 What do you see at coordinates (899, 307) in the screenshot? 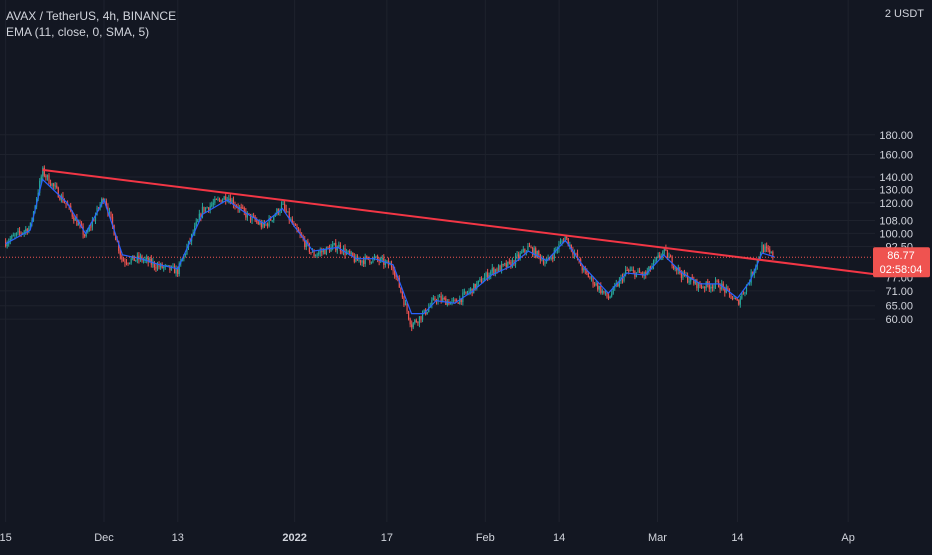
I see `price-tick-label: 65.00` at bounding box center [899, 307].